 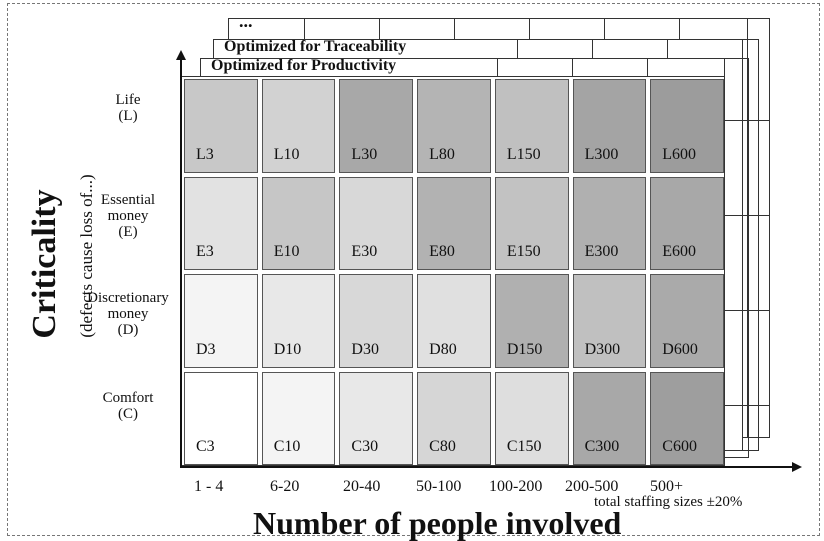 I want to click on x-axis-arrow, so click(x=797, y=467).